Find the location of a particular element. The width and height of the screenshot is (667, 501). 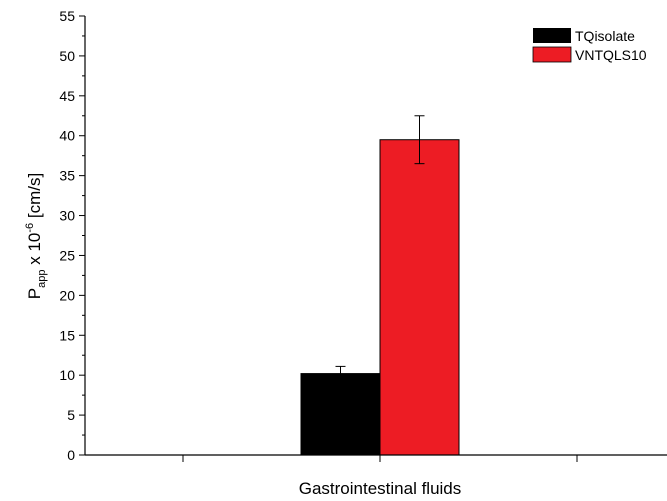

legend-swatch-tqisolate is located at coordinates (552, 35).